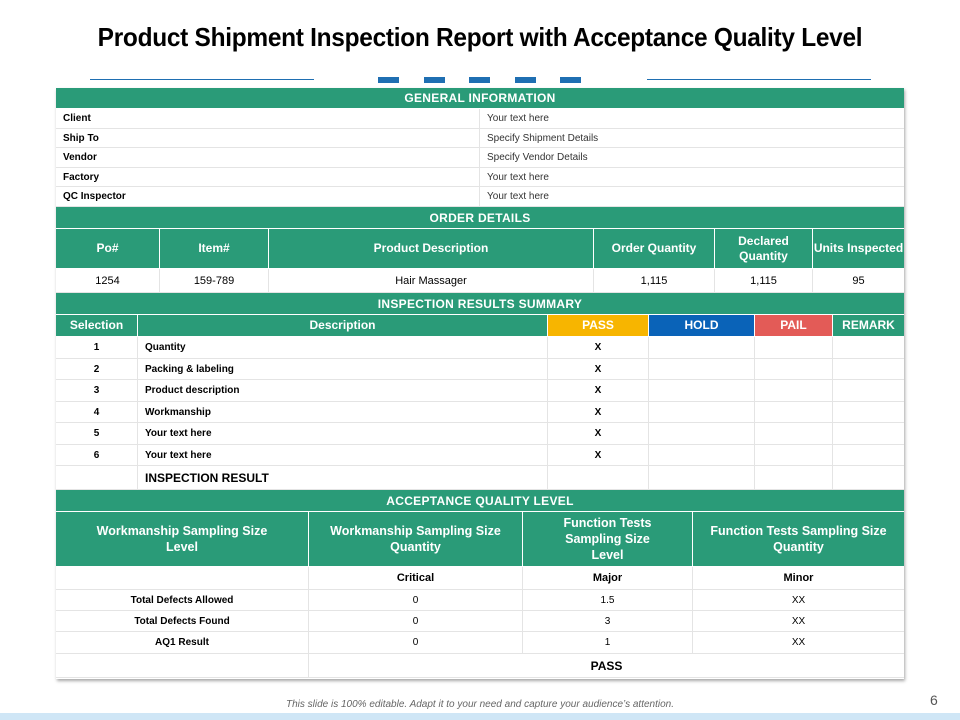 This screenshot has width=960, height=720. Describe the element at coordinates (480, 218) in the screenshot. I see `order-details-header: ORDER DETAILS` at that location.